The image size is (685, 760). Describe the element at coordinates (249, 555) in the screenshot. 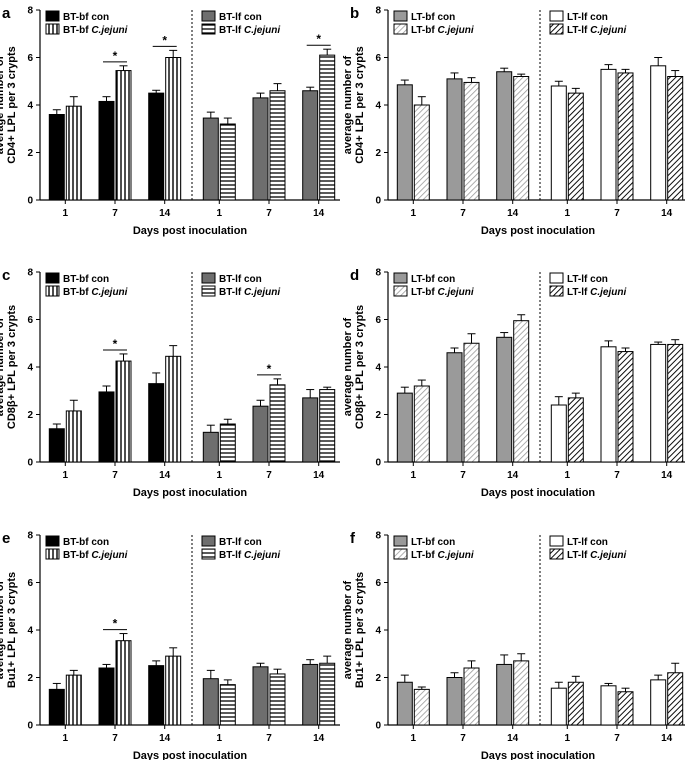

I see `legend-label: BT-lf C.jejuni` at that location.